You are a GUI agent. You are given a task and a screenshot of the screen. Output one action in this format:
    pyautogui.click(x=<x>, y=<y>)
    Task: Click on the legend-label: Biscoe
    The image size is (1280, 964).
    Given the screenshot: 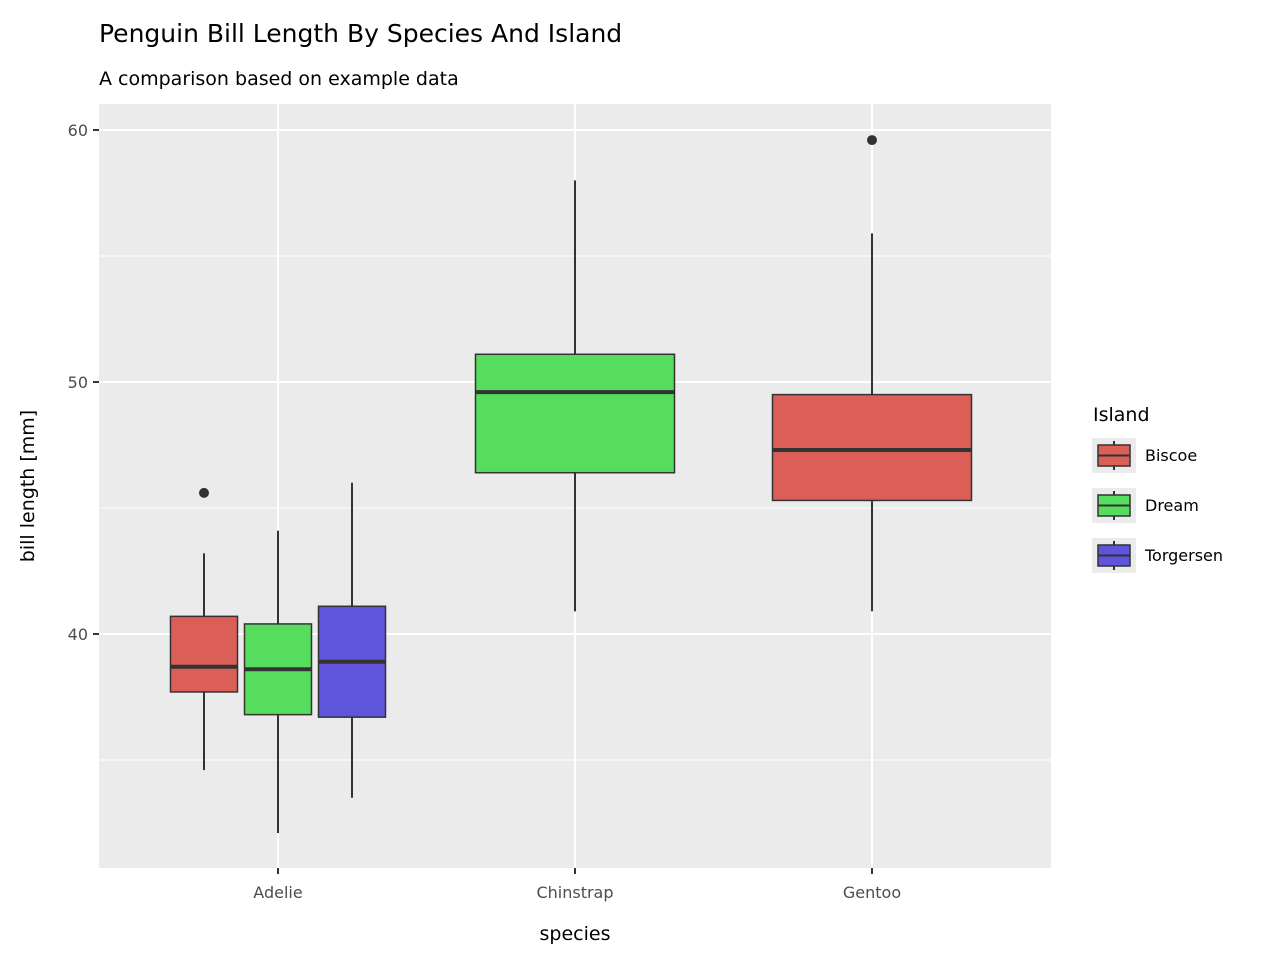 What is the action you would take?
    pyautogui.click(x=1171, y=455)
    